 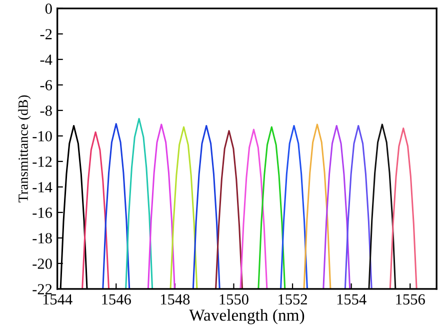 I want to click on x-axis-title: Wavelength (nm), so click(x=246, y=316).